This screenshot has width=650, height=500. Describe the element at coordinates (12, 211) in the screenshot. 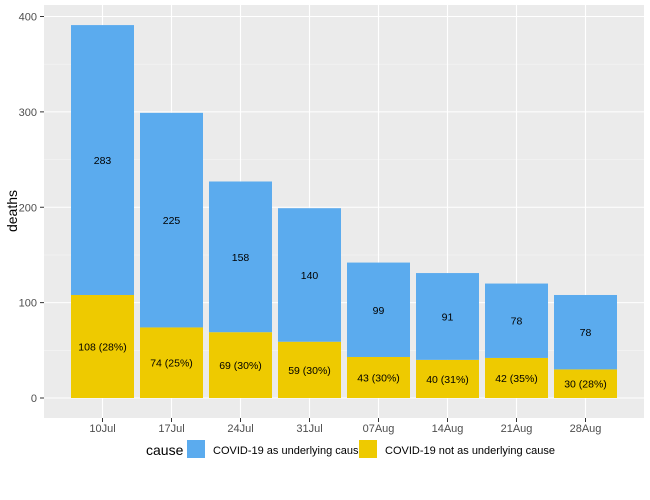

I see `y-axis-label: deaths` at that location.